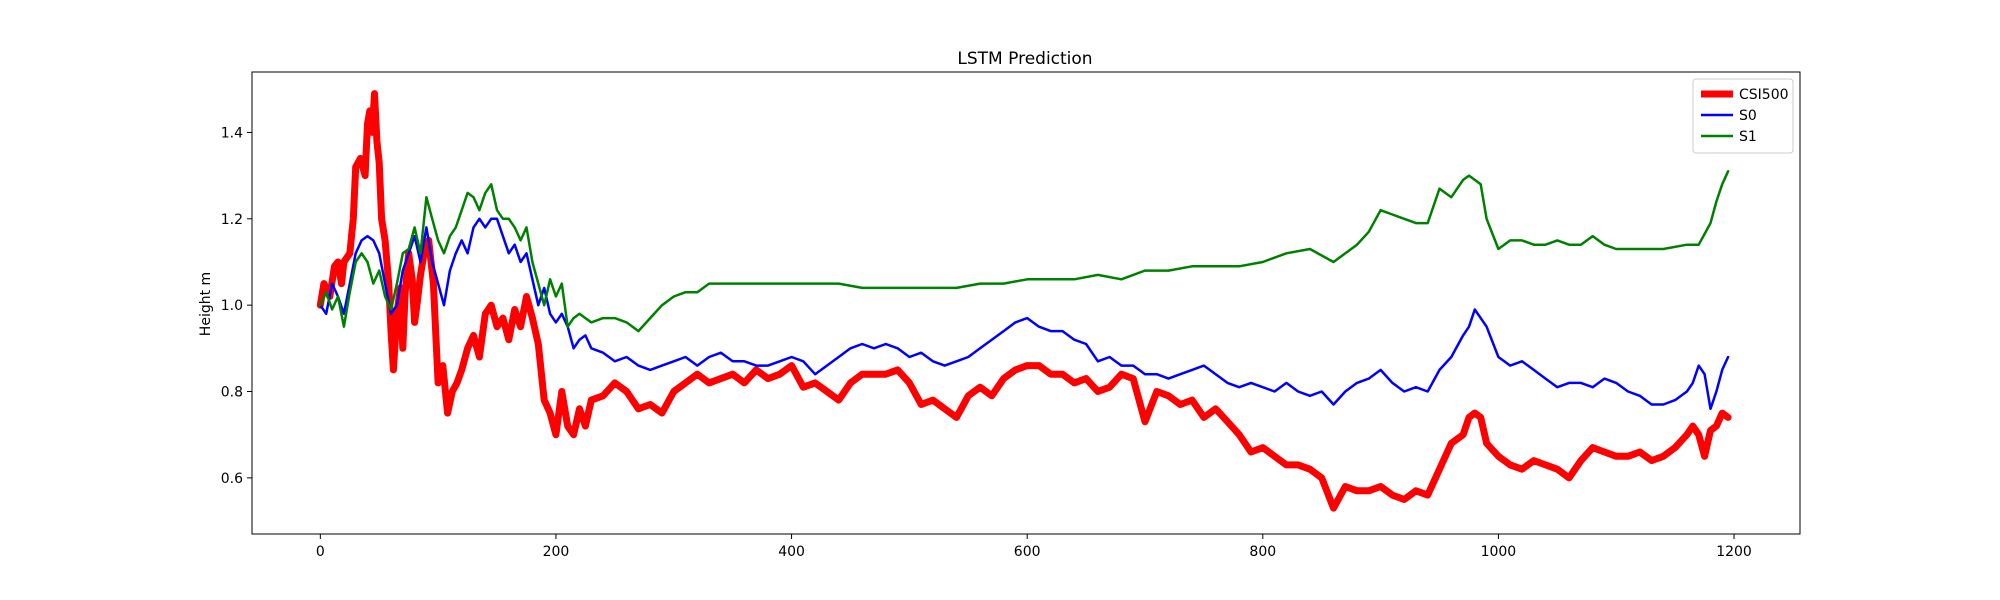 This screenshot has height=600, width=2000. I want to click on y-axis: 0.6 0.8 1.0 1.2 1.4, so click(236, 306).